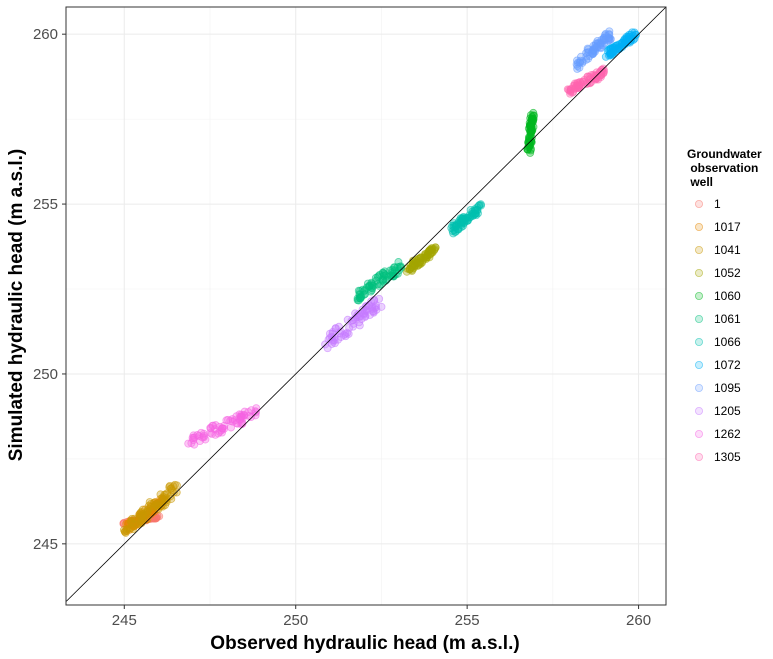 The width and height of the screenshot is (773, 659). Describe the element at coordinates (381, 617) in the screenshot. I see `x-axis-ticks: 245 250 255 260` at that location.